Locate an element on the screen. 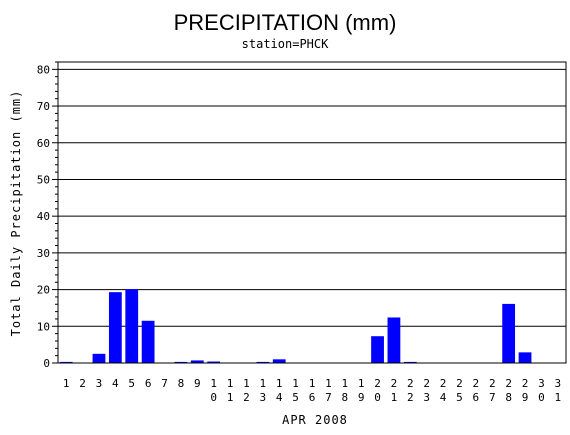 This screenshot has width=570, height=435. y-axis-ticks: 0 10 20 30 40 50 60 70 80 is located at coordinates (47, 215).